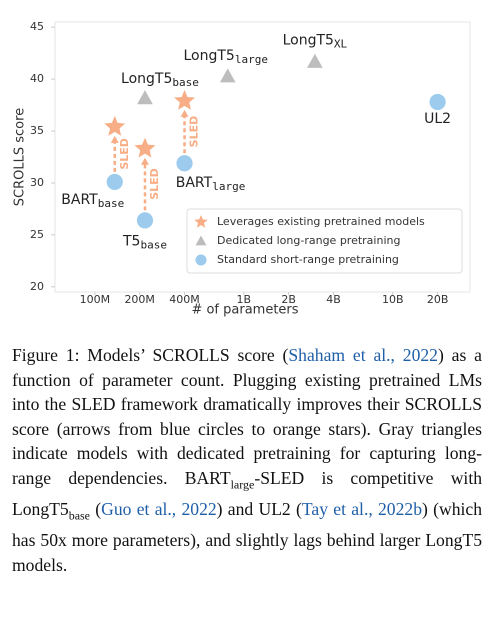  What do you see at coordinates (79, 515) in the screenshot?
I see `caption-sub: base` at bounding box center [79, 515].